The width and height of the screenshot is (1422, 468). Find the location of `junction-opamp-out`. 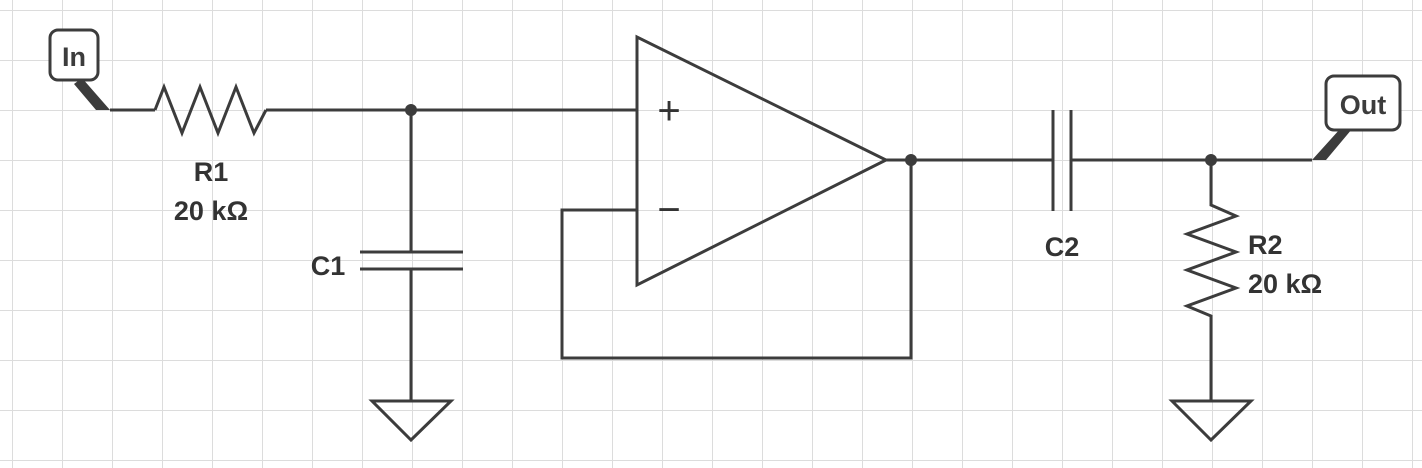

junction-opamp-out is located at coordinates (911, 160).